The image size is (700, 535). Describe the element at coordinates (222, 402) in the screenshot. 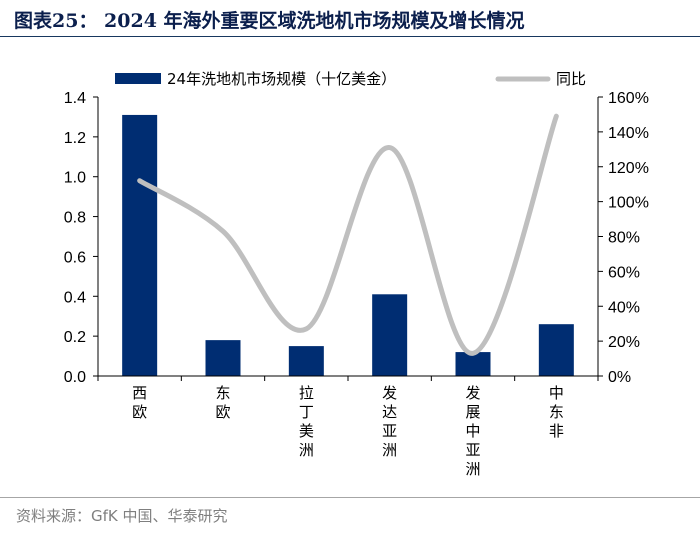

I see `category-label: 东欧` at that location.